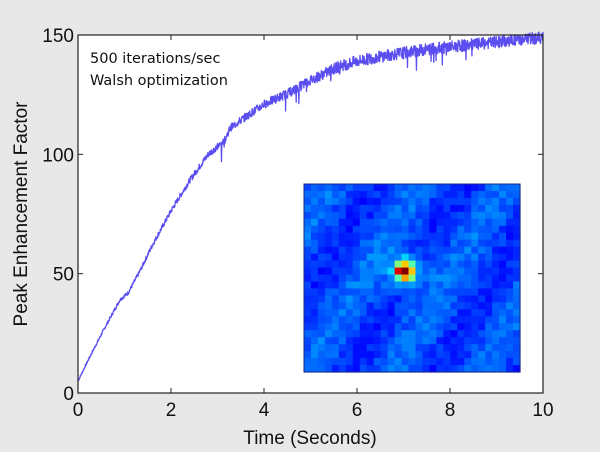  I want to click on y-axis-label: Peak Enhancement Factor, so click(21, 214).